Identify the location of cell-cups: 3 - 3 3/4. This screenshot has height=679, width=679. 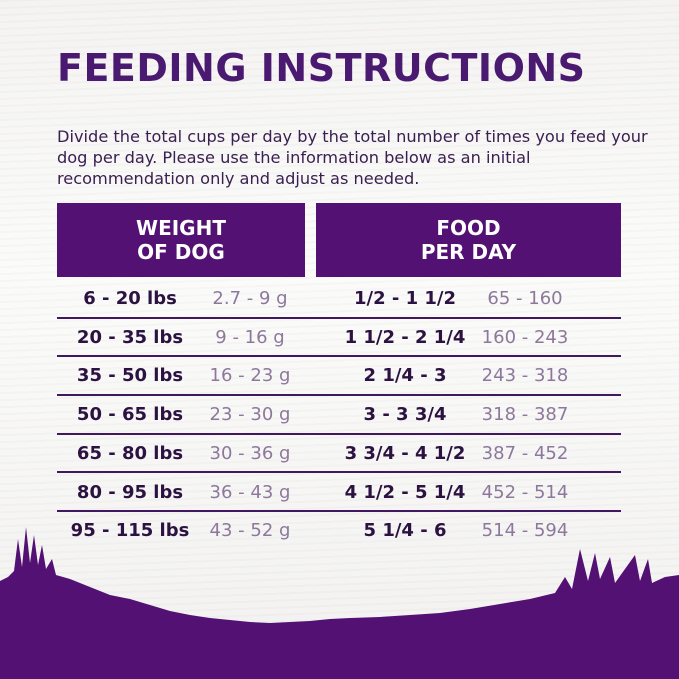
(405, 415).